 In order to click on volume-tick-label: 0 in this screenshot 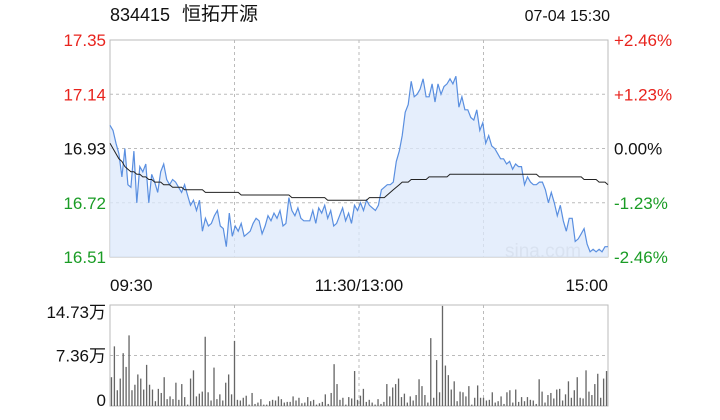, I will do `click(101, 400)`.